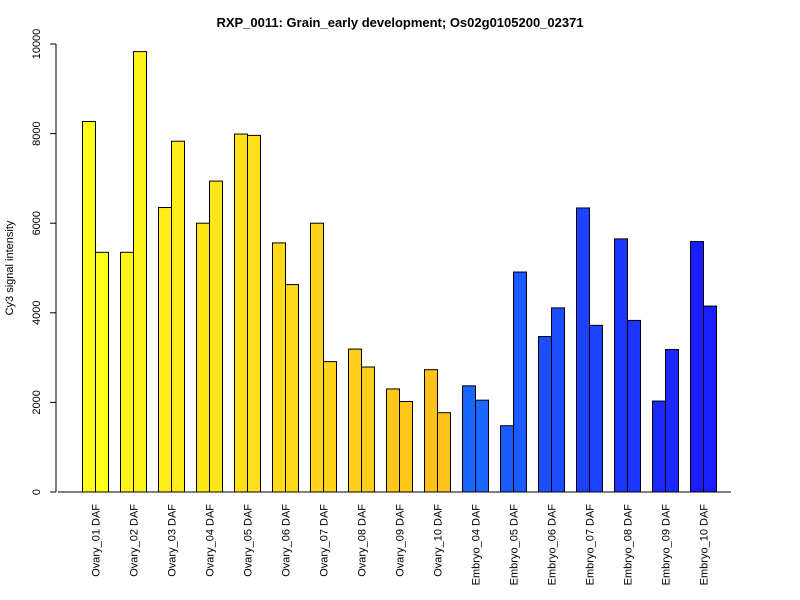  Describe the element at coordinates (325, 540) in the screenshot. I see `x-category-label: Ovary_07 DAF` at that location.